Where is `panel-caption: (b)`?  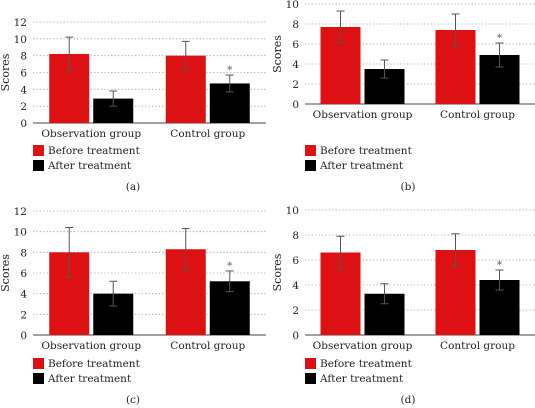 panel-caption: (b) is located at coordinates (408, 187).